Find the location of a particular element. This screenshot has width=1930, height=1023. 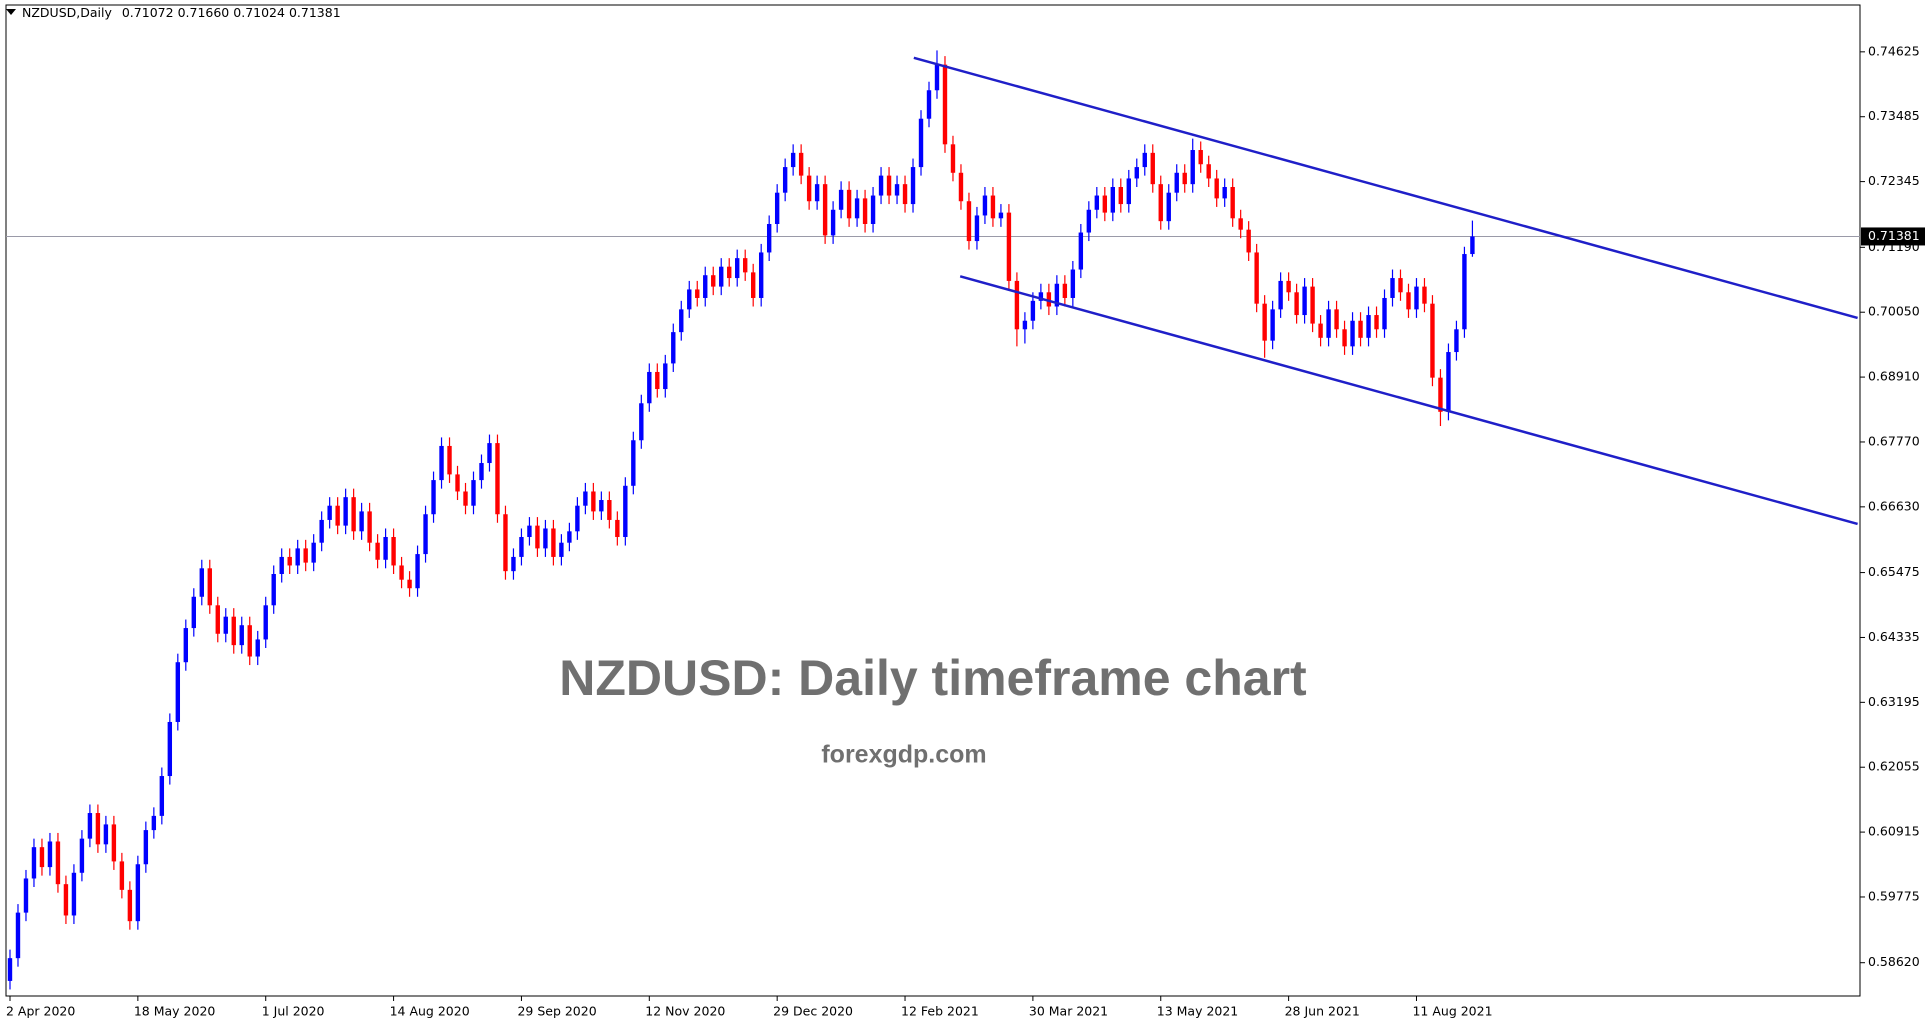

header-price: 0.71381 is located at coordinates (315, 12).